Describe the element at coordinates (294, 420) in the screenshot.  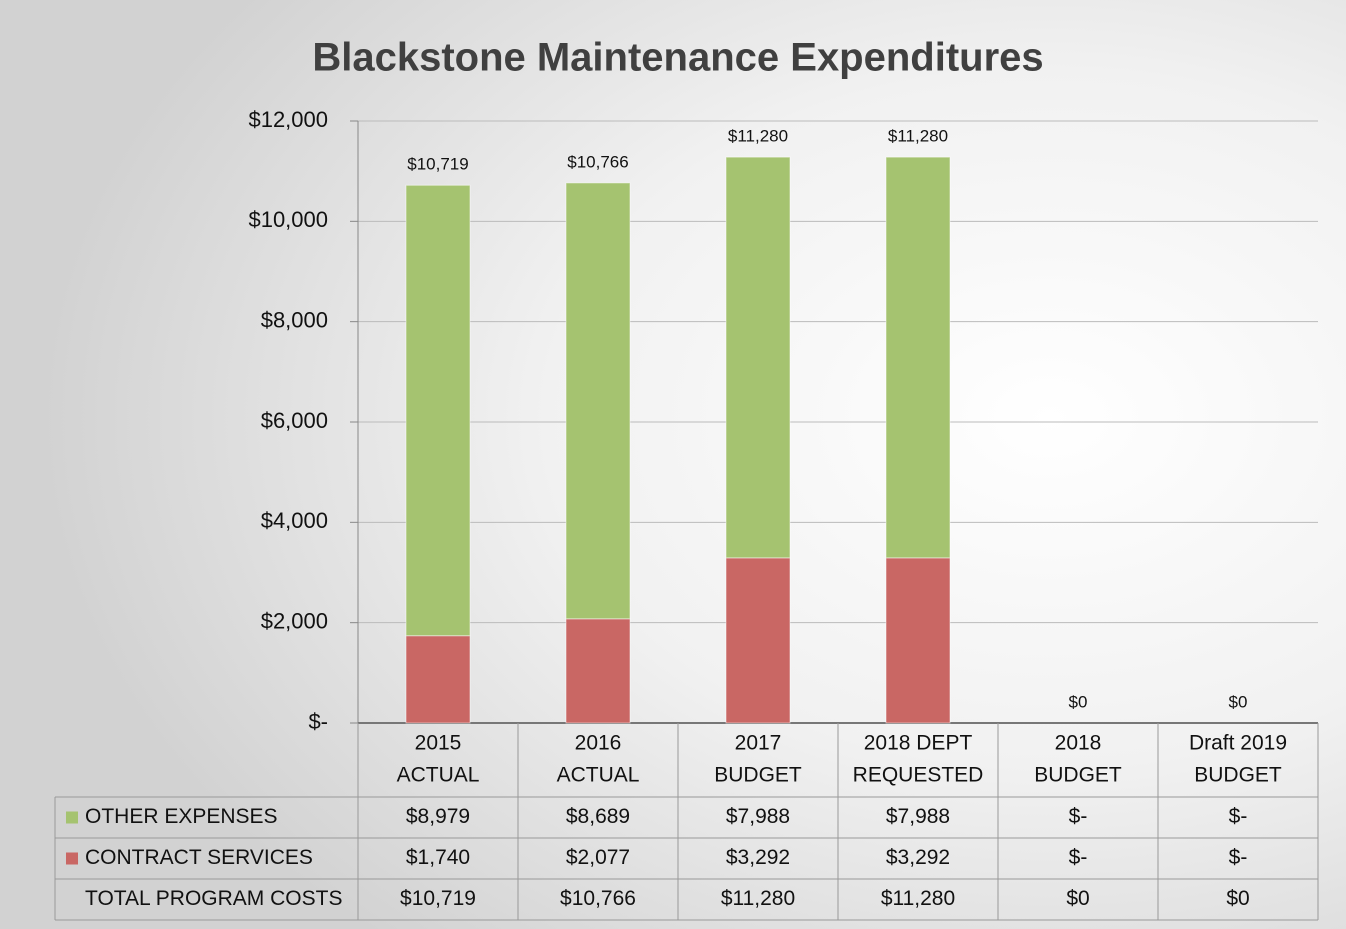
I see `y-tick-label: $6,000` at that location.